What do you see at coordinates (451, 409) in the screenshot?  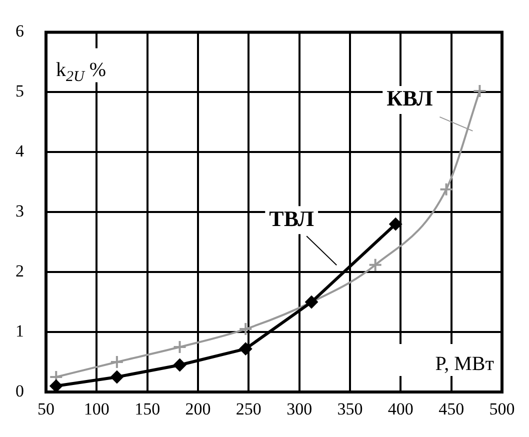 I see `x-tick-label: 450` at bounding box center [451, 409].